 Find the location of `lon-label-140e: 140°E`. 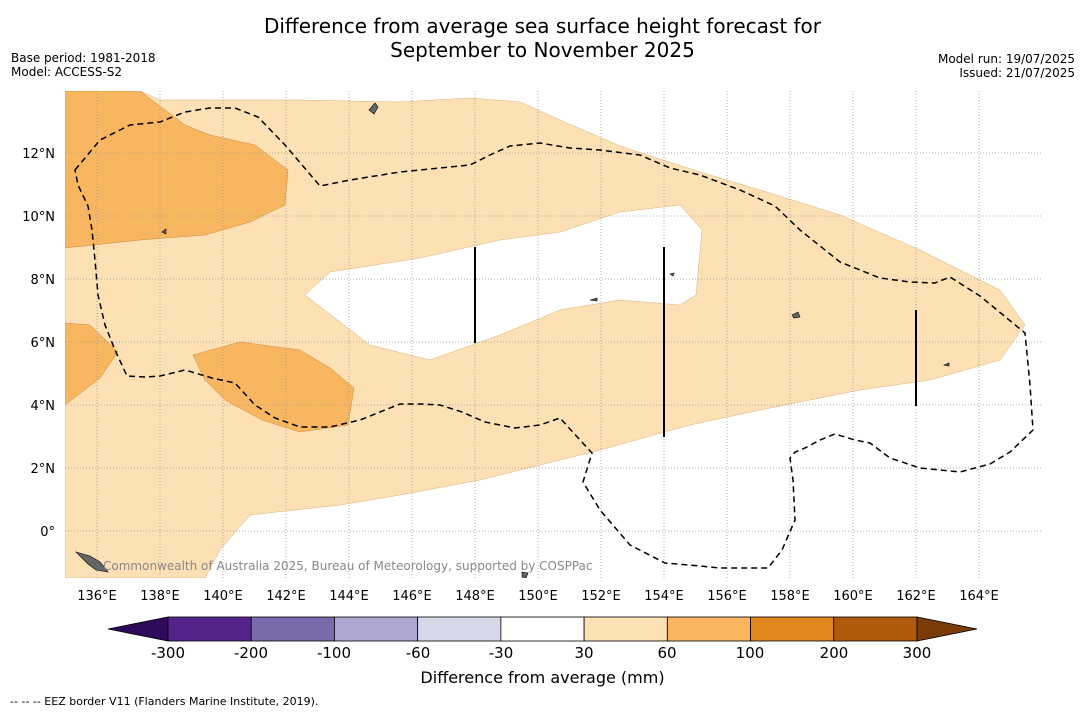

lon-label-140e: 140°E is located at coordinates (223, 596).